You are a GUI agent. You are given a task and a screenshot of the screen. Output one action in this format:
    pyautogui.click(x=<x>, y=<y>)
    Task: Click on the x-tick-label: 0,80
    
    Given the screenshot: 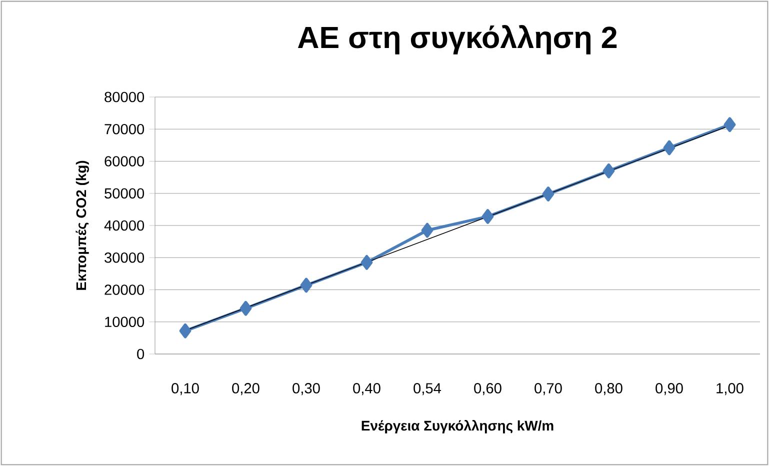 What is the action you would take?
    pyautogui.click(x=608, y=389)
    